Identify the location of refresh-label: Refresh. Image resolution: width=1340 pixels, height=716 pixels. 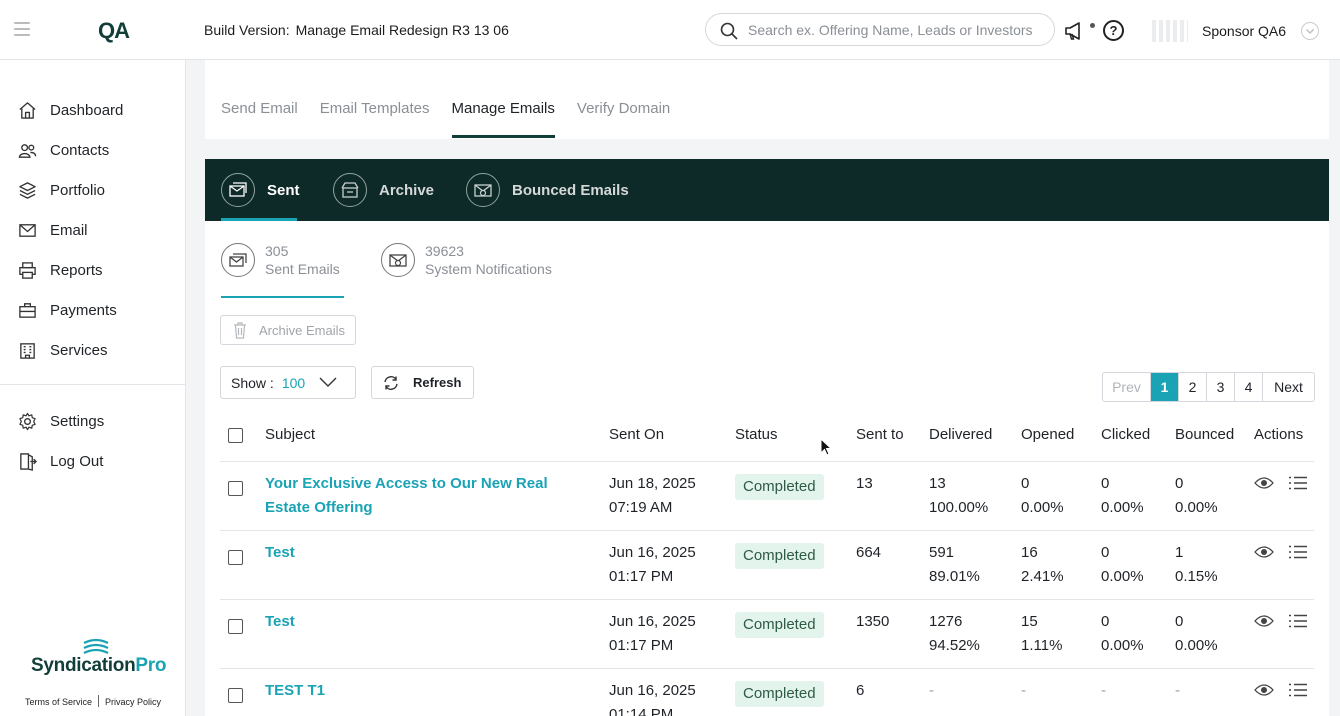
(437, 382).